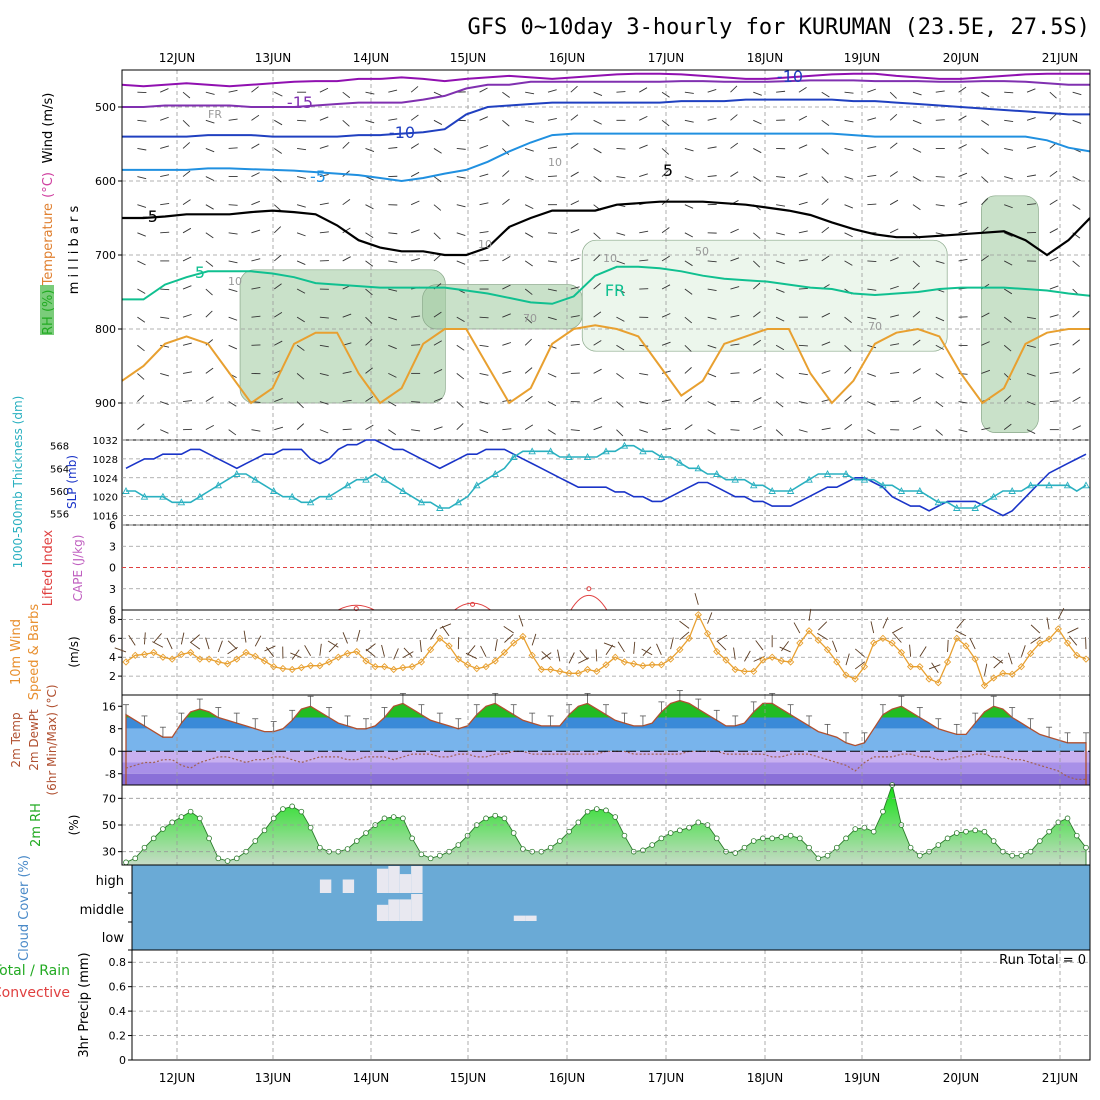 The width and height of the screenshot is (1100, 1100). What do you see at coordinates (666, 58) in the screenshot?
I see `date-label-top: 17JUN` at bounding box center [666, 58].